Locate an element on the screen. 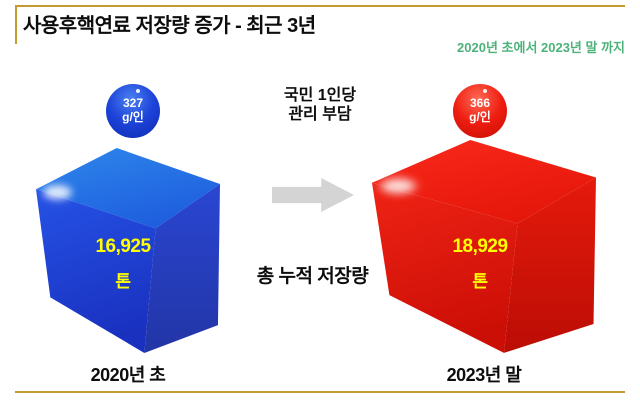  per-capita-badge-2020: 327 g/인 is located at coordinates (133, 111).